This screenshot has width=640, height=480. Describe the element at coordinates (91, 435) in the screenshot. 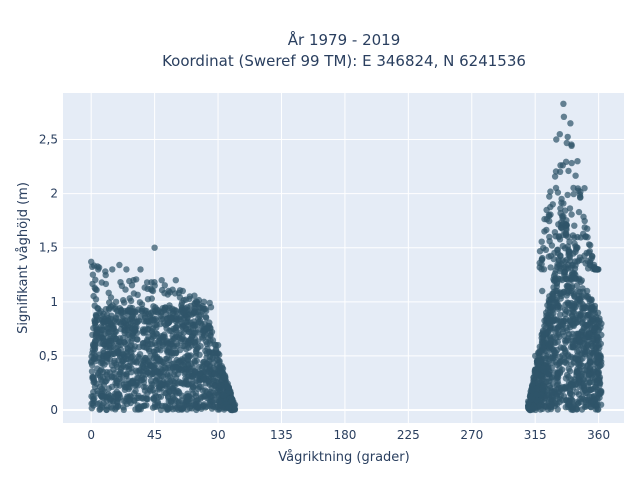

I see `x-tick-label: 0` at that location.